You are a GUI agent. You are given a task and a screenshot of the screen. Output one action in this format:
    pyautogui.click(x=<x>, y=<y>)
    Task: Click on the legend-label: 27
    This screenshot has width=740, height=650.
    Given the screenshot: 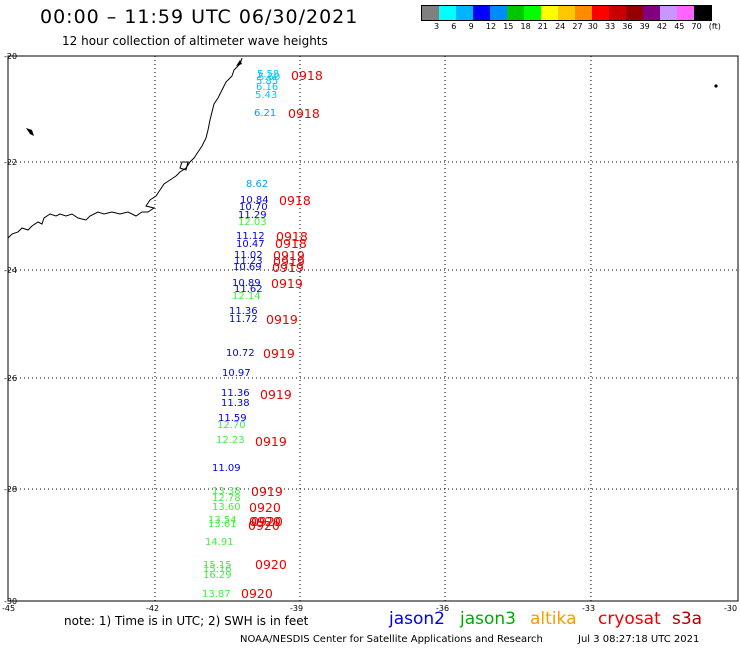 What is the action you would take?
    pyautogui.click(x=577, y=26)
    